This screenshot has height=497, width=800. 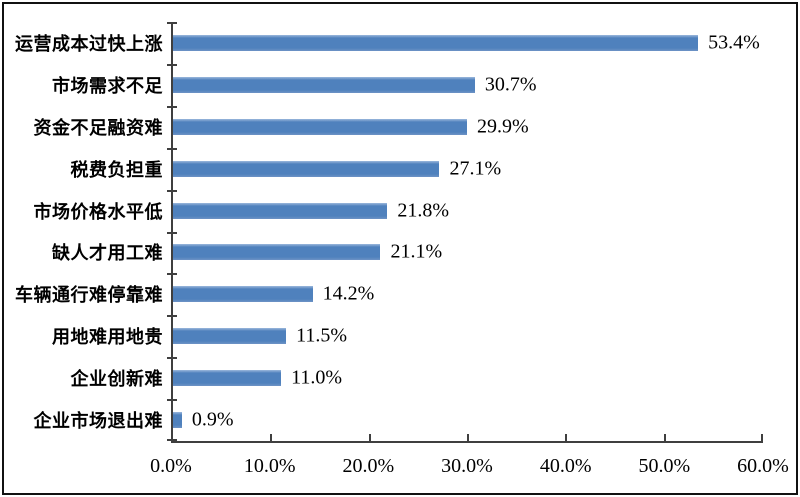 I want to click on category-label: 资金不足融资难, so click(x=98, y=127).